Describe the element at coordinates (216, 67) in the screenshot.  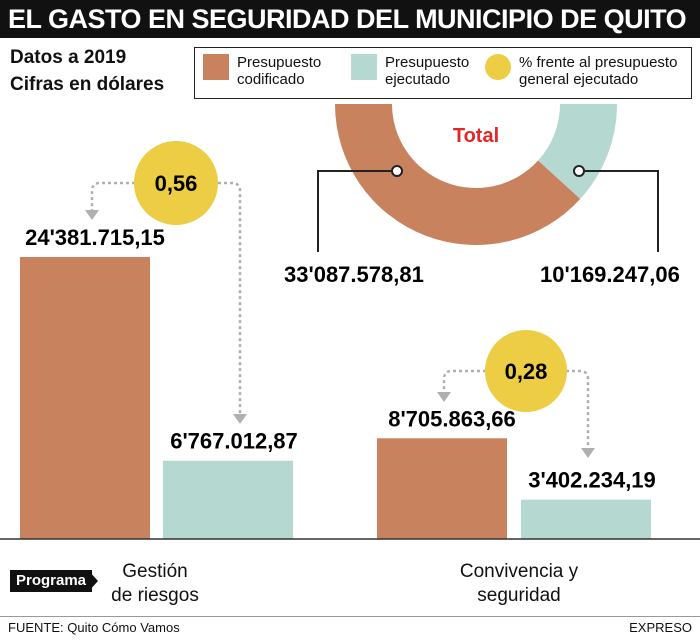
I see `legend-swatch-codificado` at that location.